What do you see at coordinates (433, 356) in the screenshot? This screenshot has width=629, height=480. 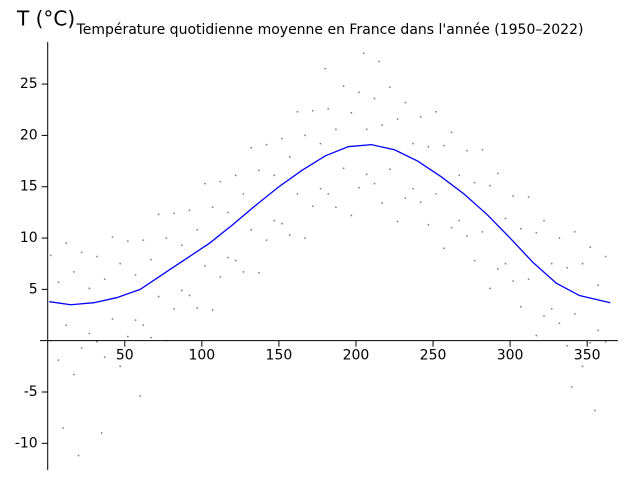 I see `x-tick-label: 250` at bounding box center [433, 356].